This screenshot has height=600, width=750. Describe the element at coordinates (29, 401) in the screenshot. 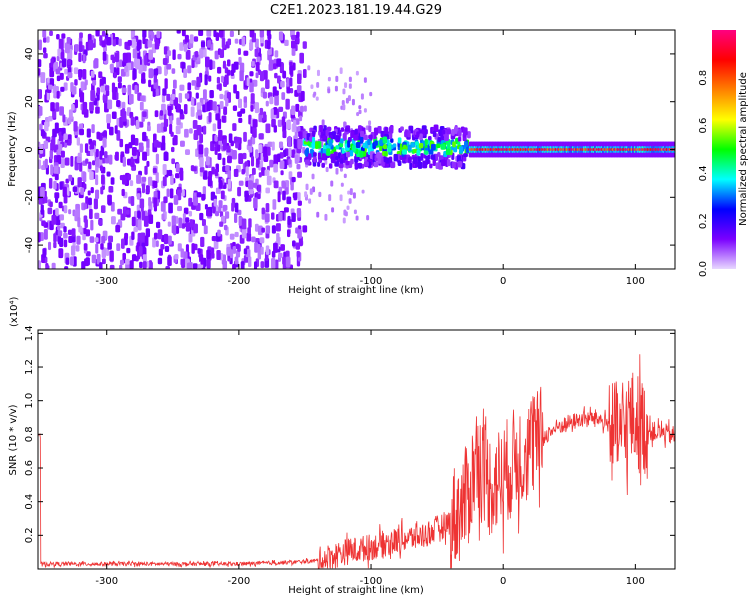

I see `y-tick-label: 1.0` at that location.